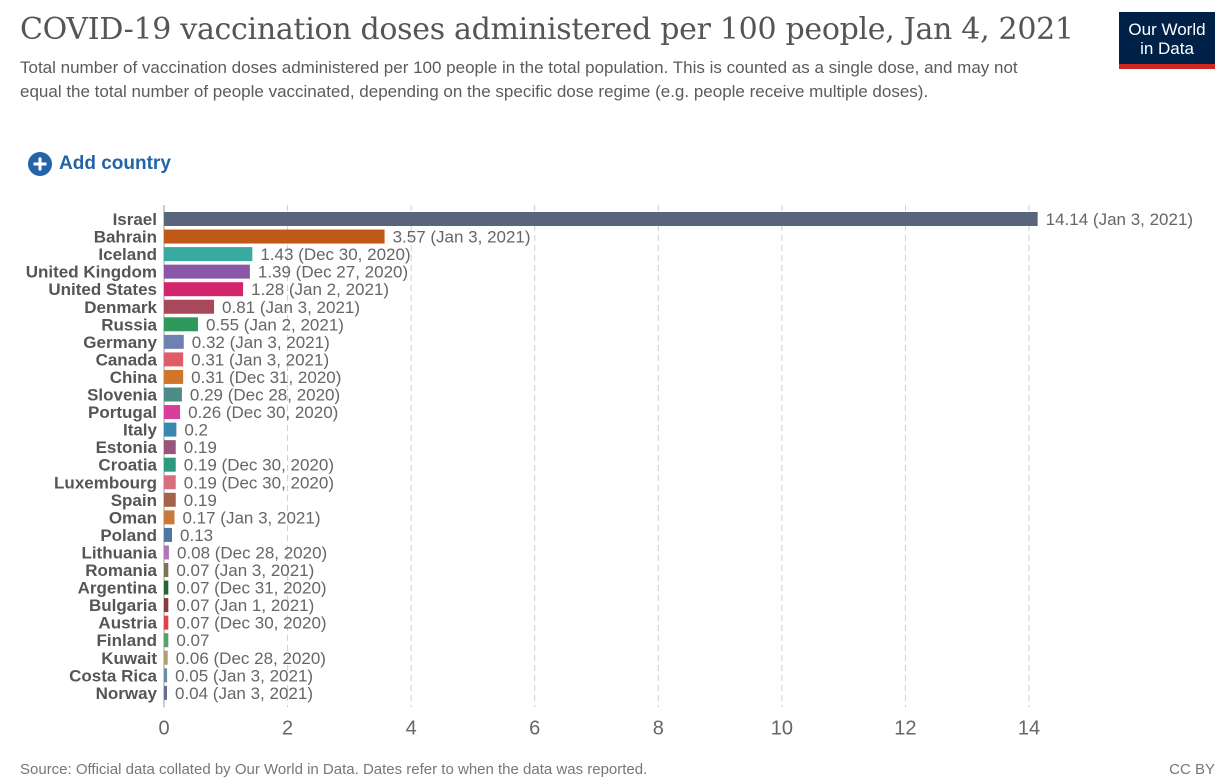 The image size is (1228, 783). Describe the element at coordinates (127, 623) in the screenshot. I see `country-label: Austria` at that location.